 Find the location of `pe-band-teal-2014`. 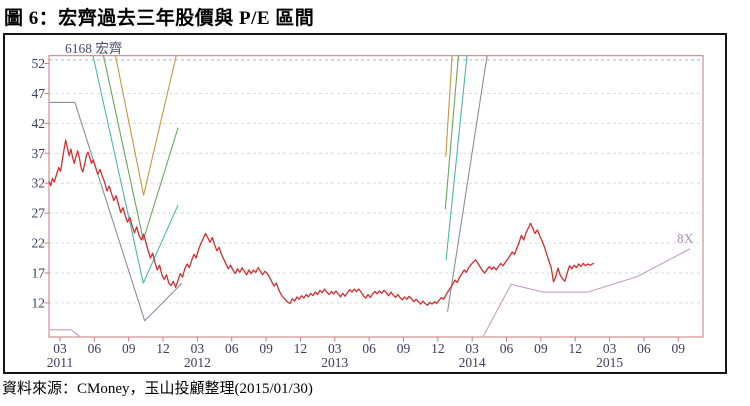

pe-band-teal-2014 is located at coordinates (456, 158).